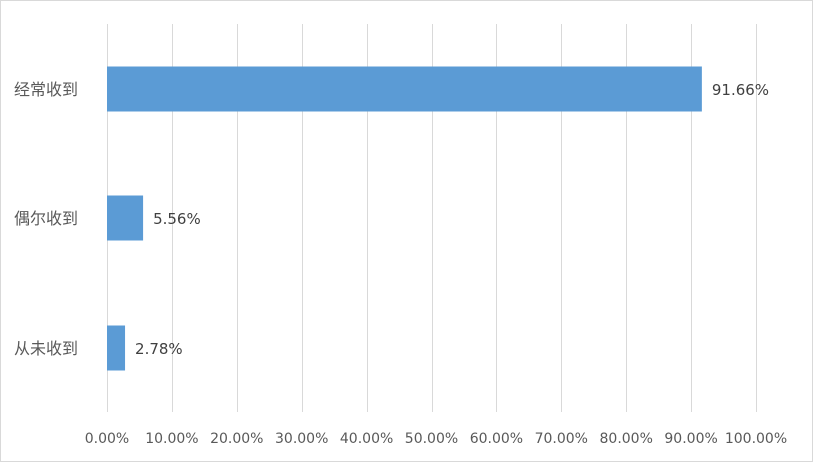 This screenshot has height=462, width=813. I want to click on category-label: 偶尔收到, so click(46, 218).